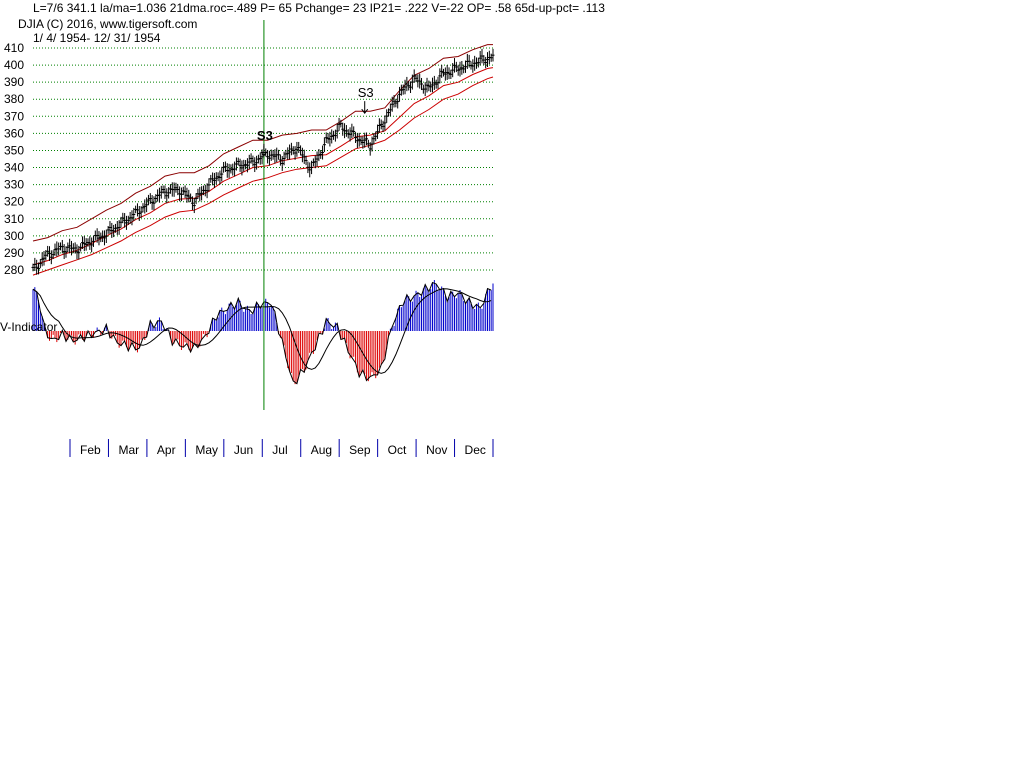 This screenshot has height=768, width=1024. I want to click on y-tick-label: 280, so click(14, 270).